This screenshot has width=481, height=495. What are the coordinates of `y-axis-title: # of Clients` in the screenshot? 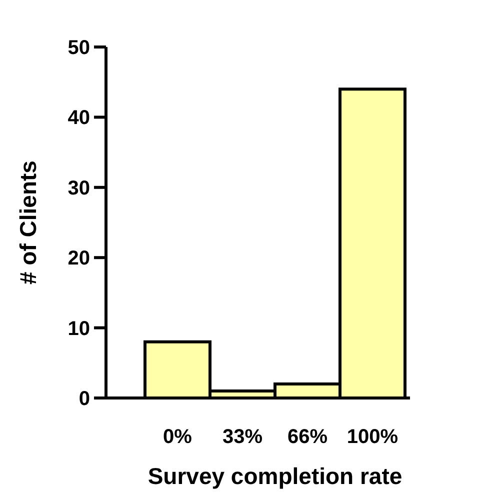 It's located at (28, 222).